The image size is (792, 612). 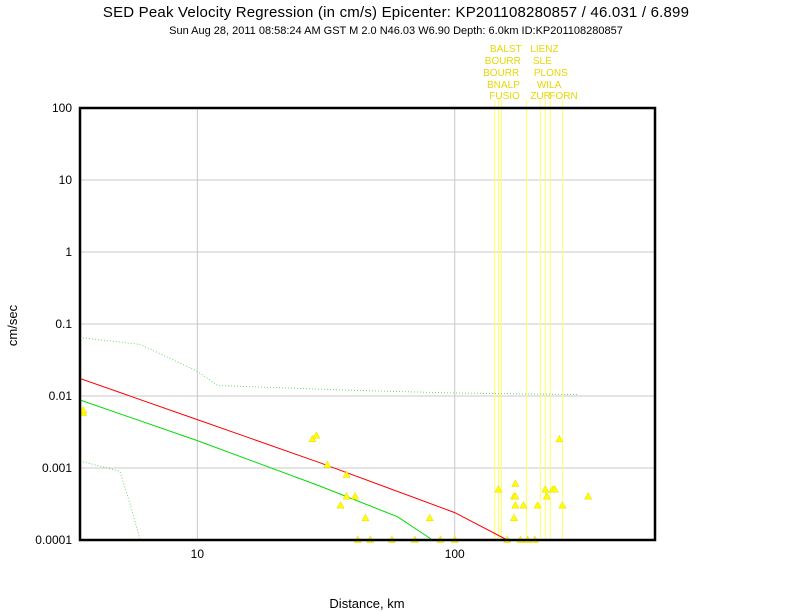 I want to click on y-tick-label: 100, so click(x=62, y=108).